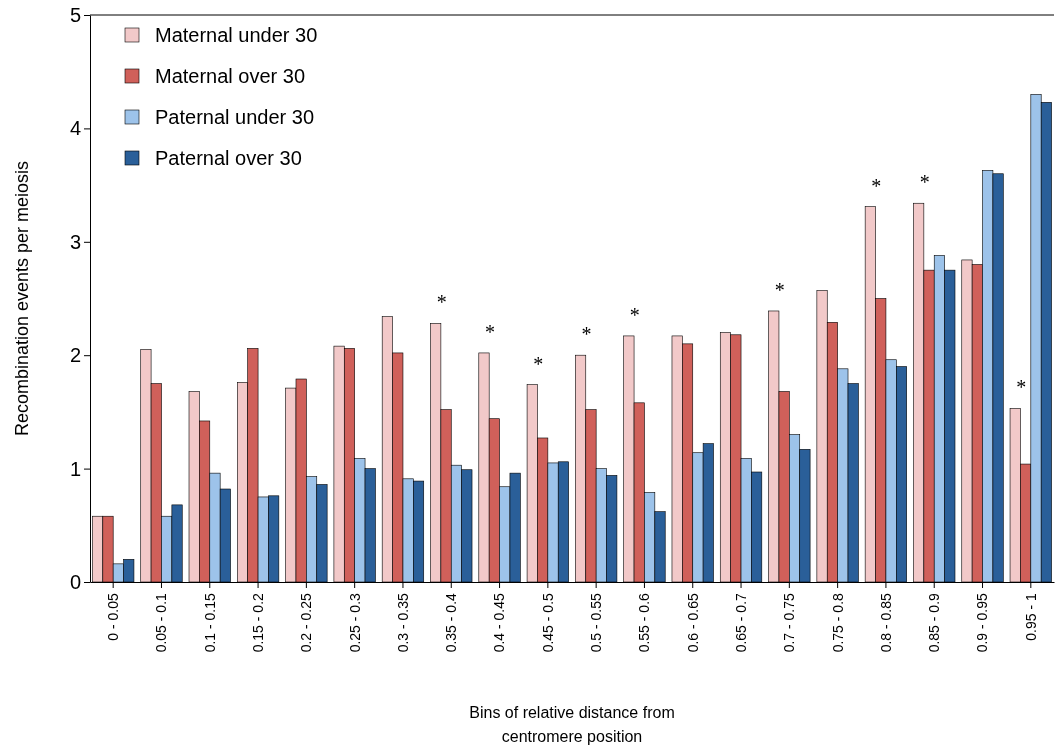  Describe the element at coordinates (644, 622) in the screenshot. I see `x-tick-label: 0.55 - 0.6` at that location.